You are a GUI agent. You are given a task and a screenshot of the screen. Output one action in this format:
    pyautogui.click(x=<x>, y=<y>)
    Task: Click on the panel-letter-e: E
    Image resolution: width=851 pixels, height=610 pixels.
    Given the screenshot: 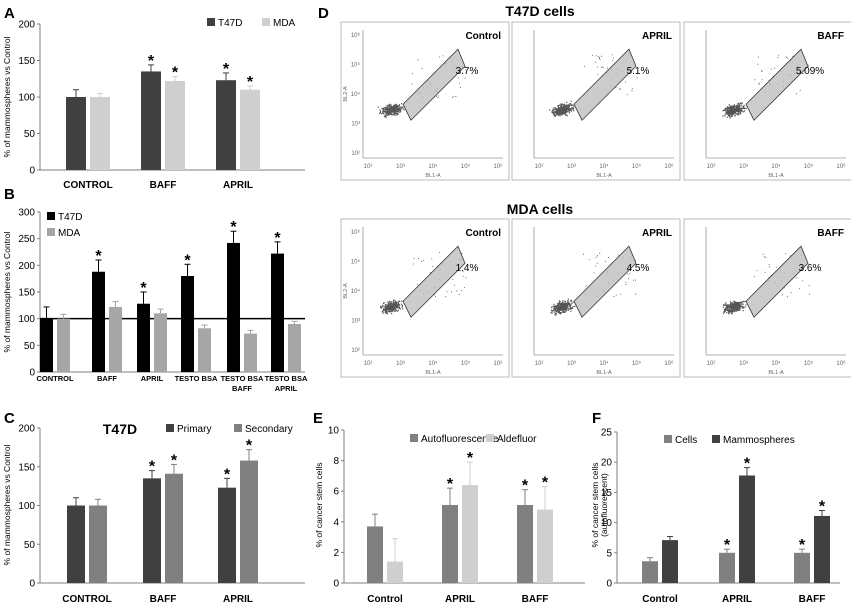 What is the action you would take?
    pyautogui.click(x=318, y=418)
    